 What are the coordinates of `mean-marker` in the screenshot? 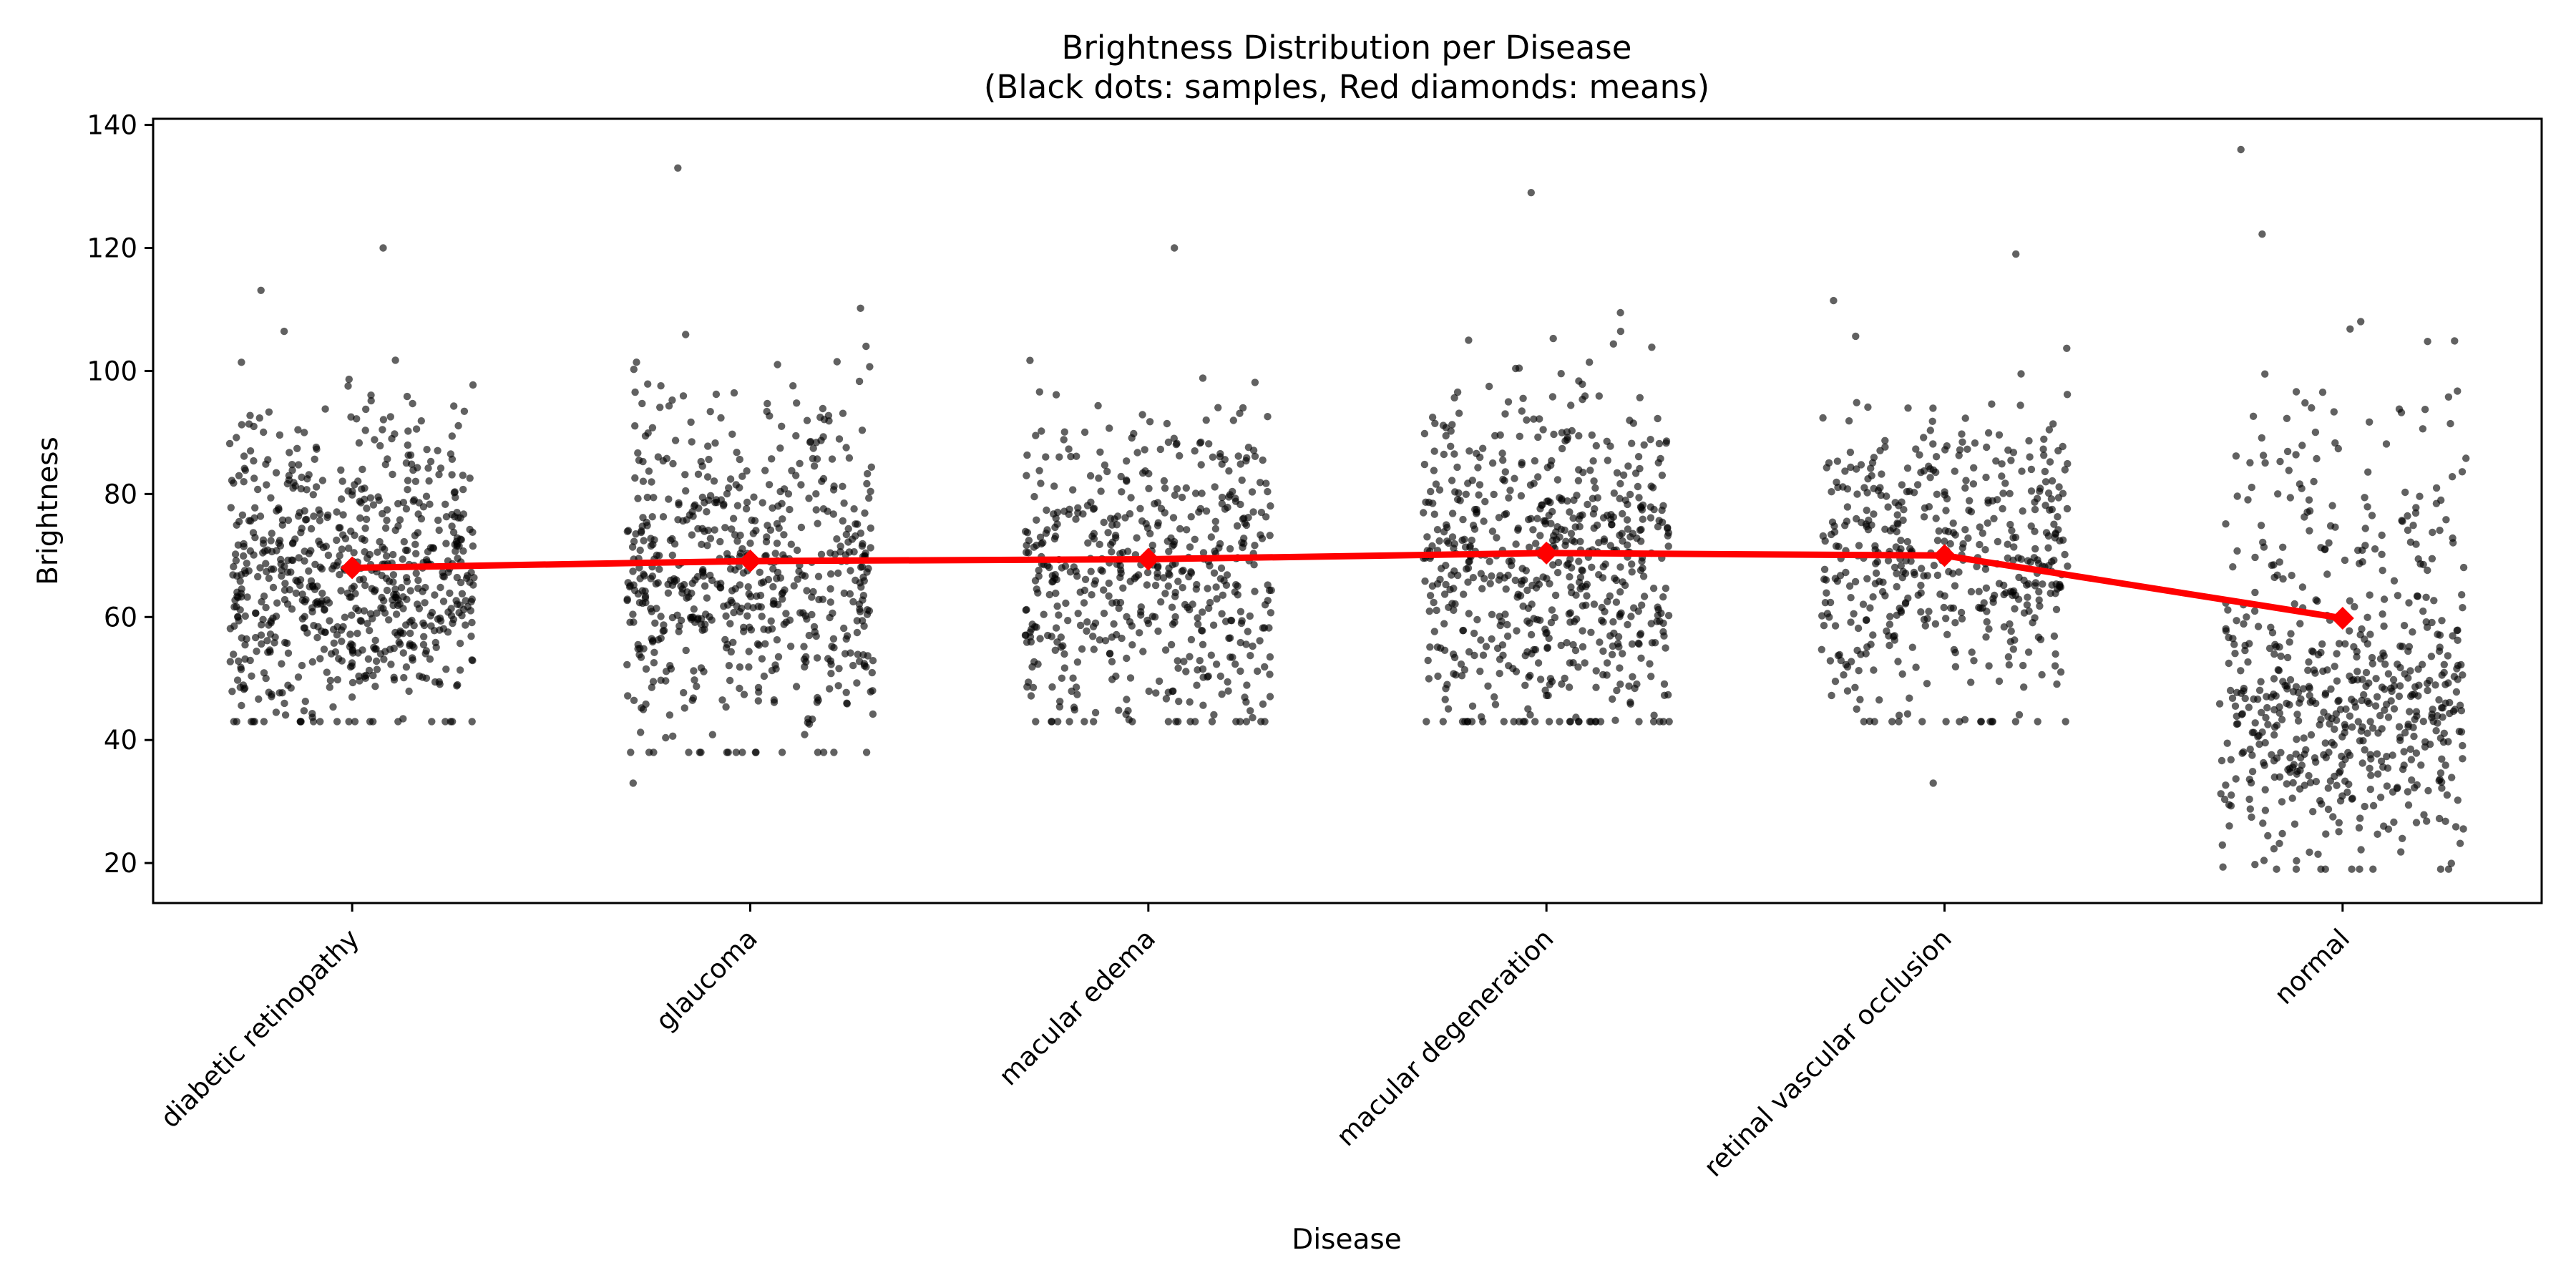 It's located at (1944, 555).